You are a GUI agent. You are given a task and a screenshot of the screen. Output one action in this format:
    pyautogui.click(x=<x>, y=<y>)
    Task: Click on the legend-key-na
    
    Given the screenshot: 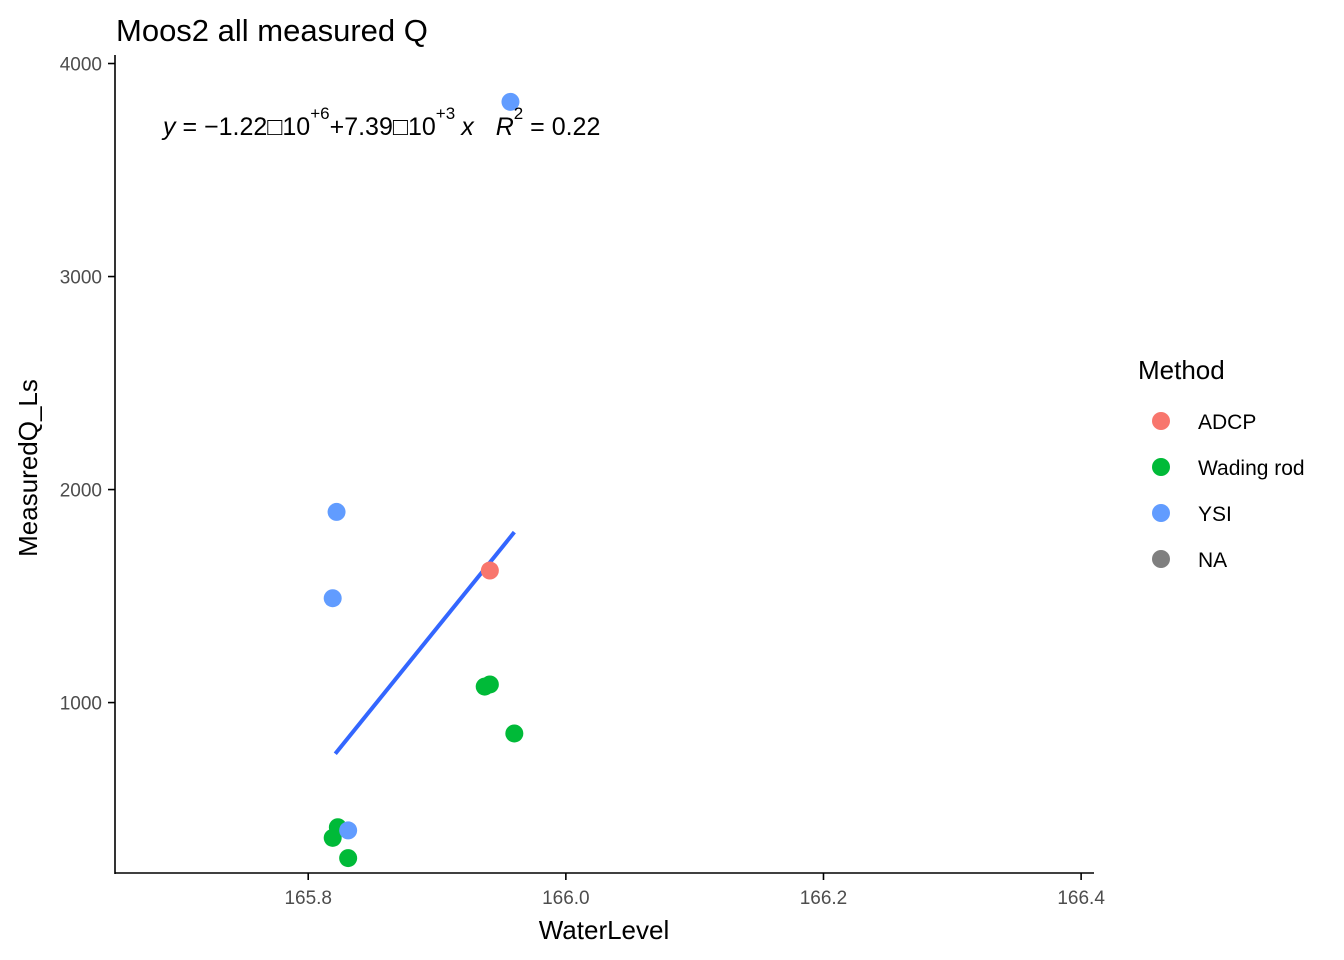 What is the action you would take?
    pyautogui.click(x=1161, y=559)
    